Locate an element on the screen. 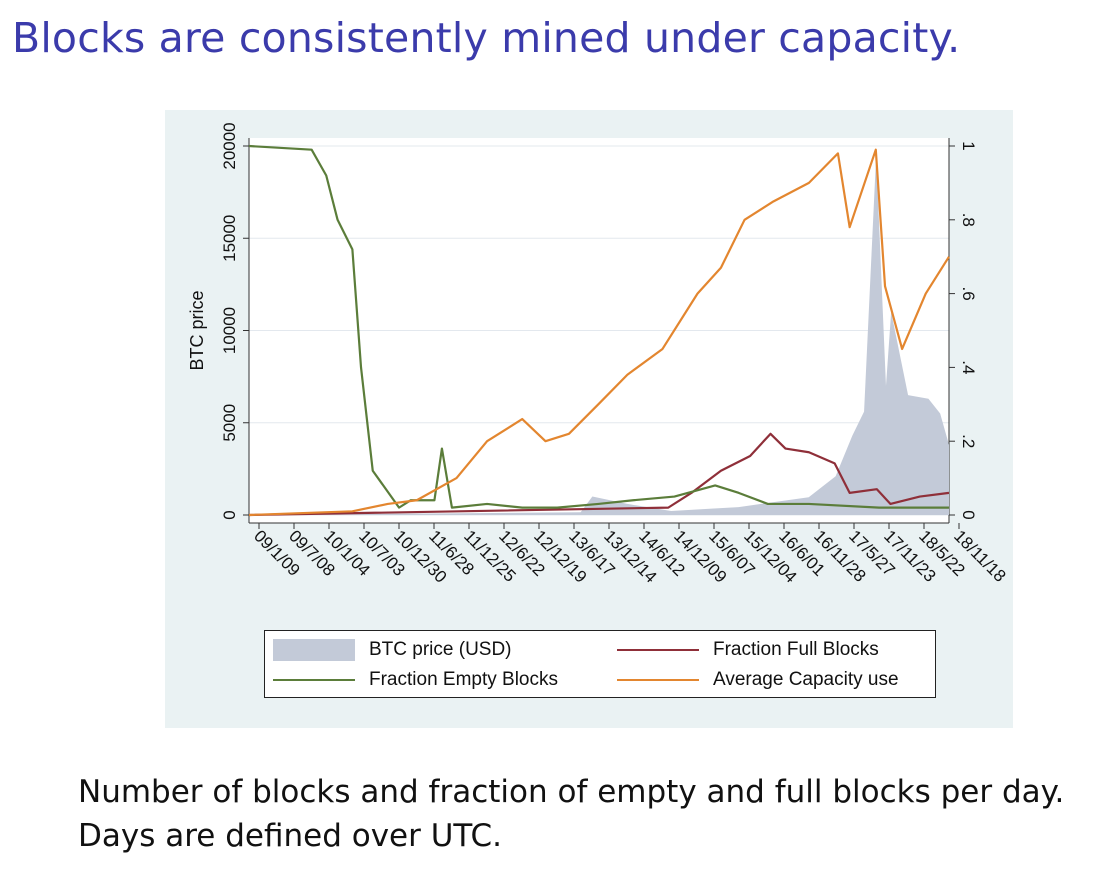  legend-item-btc-price: BTC price (USD) is located at coordinates (392, 650).